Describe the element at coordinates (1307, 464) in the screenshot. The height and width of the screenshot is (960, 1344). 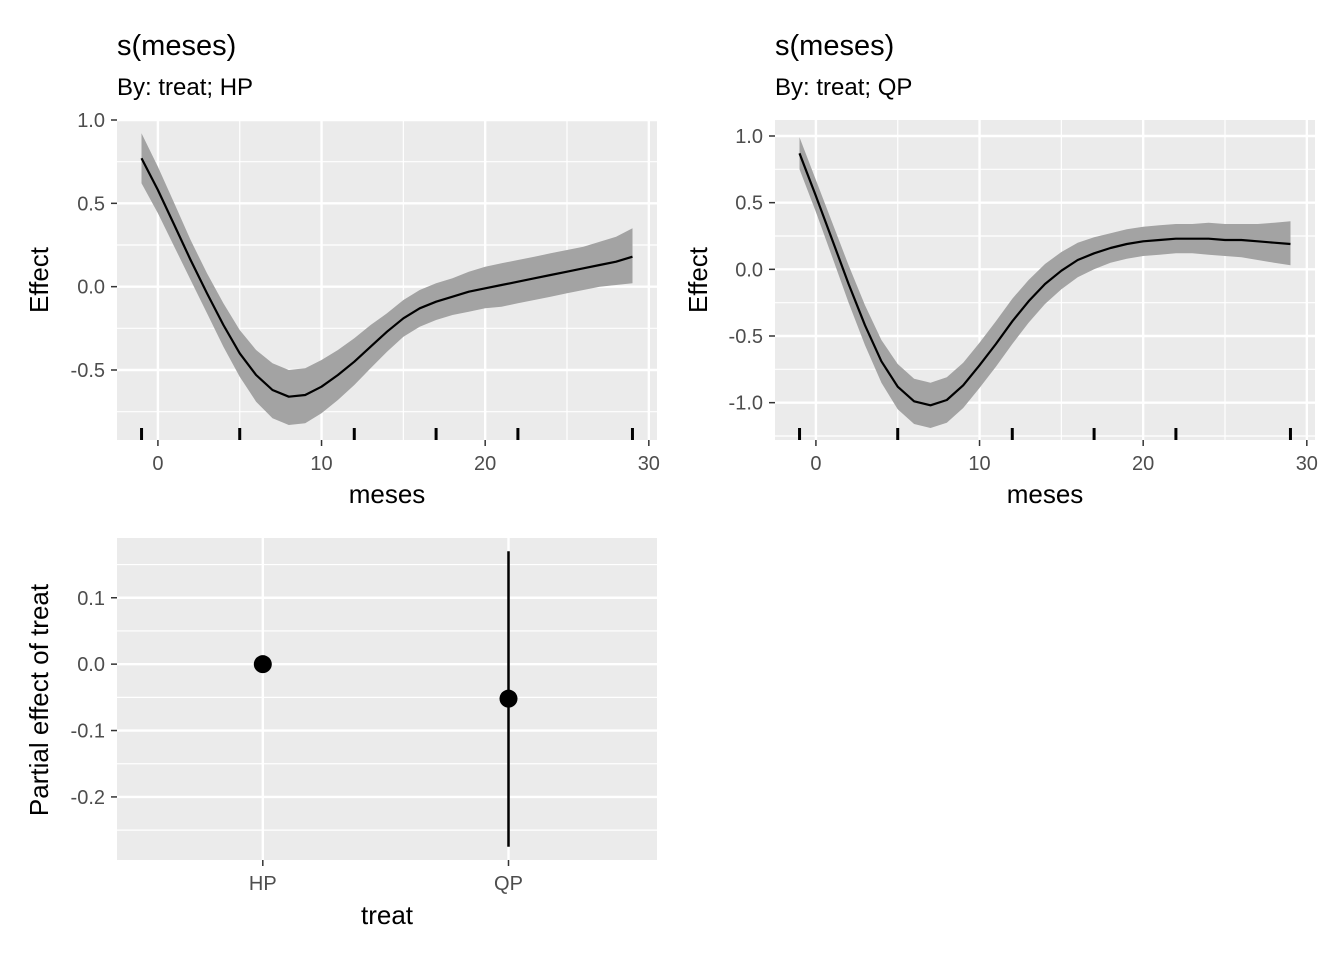
I see `p1-x-tick-label: 30` at that location.